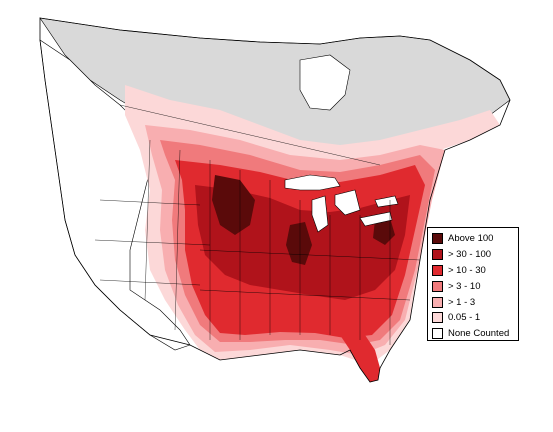 The height and width of the screenshot is (432, 553). What do you see at coordinates (384, 231) in the screenshot?
I see `abundance-above-100-c` at bounding box center [384, 231].